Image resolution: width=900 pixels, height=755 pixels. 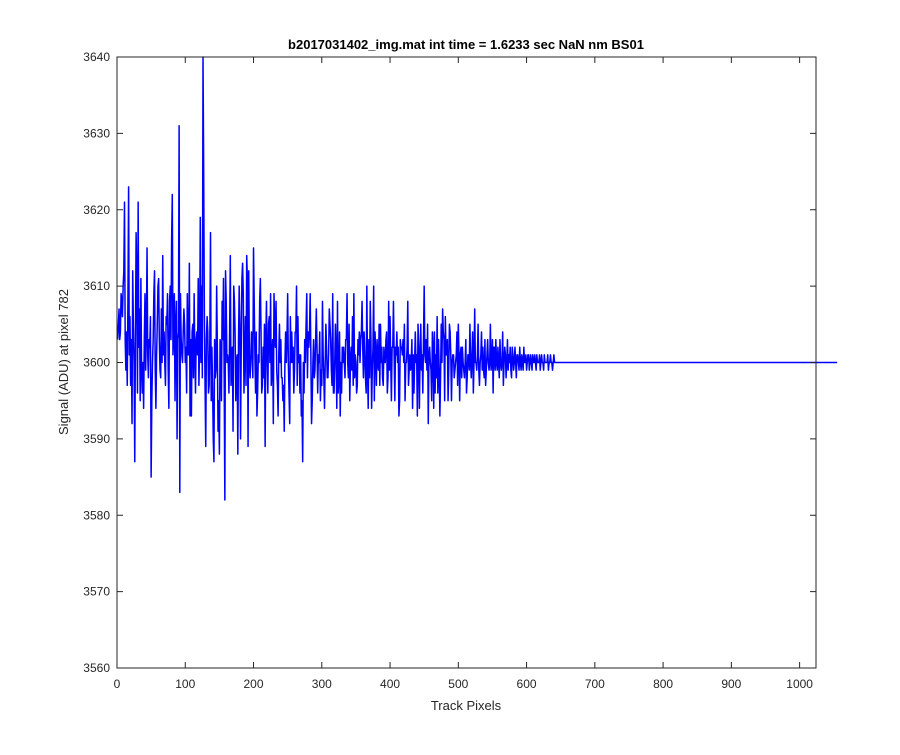 What do you see at coordinates (390, 684) in the screenshot?
I see `x-tick-label: 400` at bounding box center [390, 684].